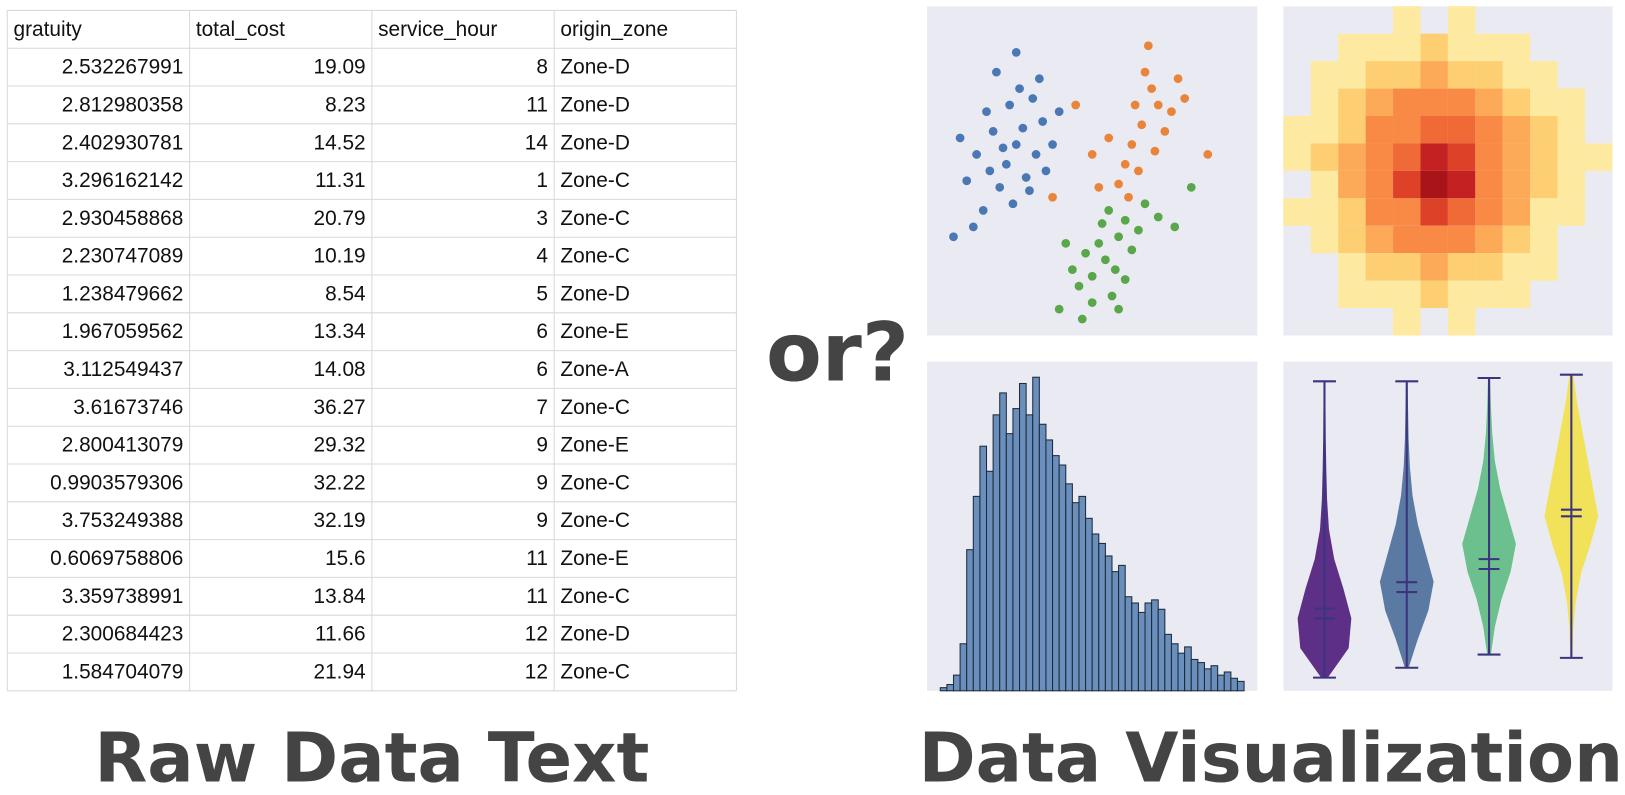 The image size is (1625, 795). Describe the element at coordinates (116, 558) in the screenshot. I see `table-cell: 0.6069758806` at that location.